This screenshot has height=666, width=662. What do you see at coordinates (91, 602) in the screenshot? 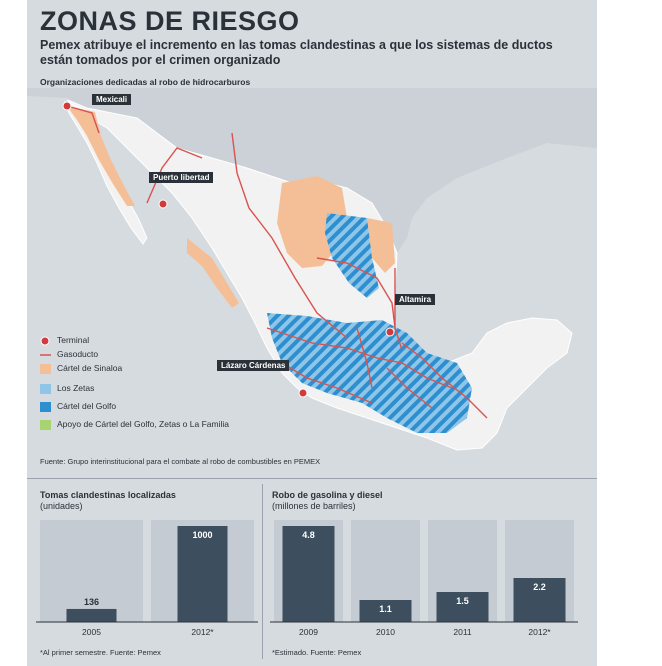
I see `chart1-value-label: 136` at bounding box center [91, 602].